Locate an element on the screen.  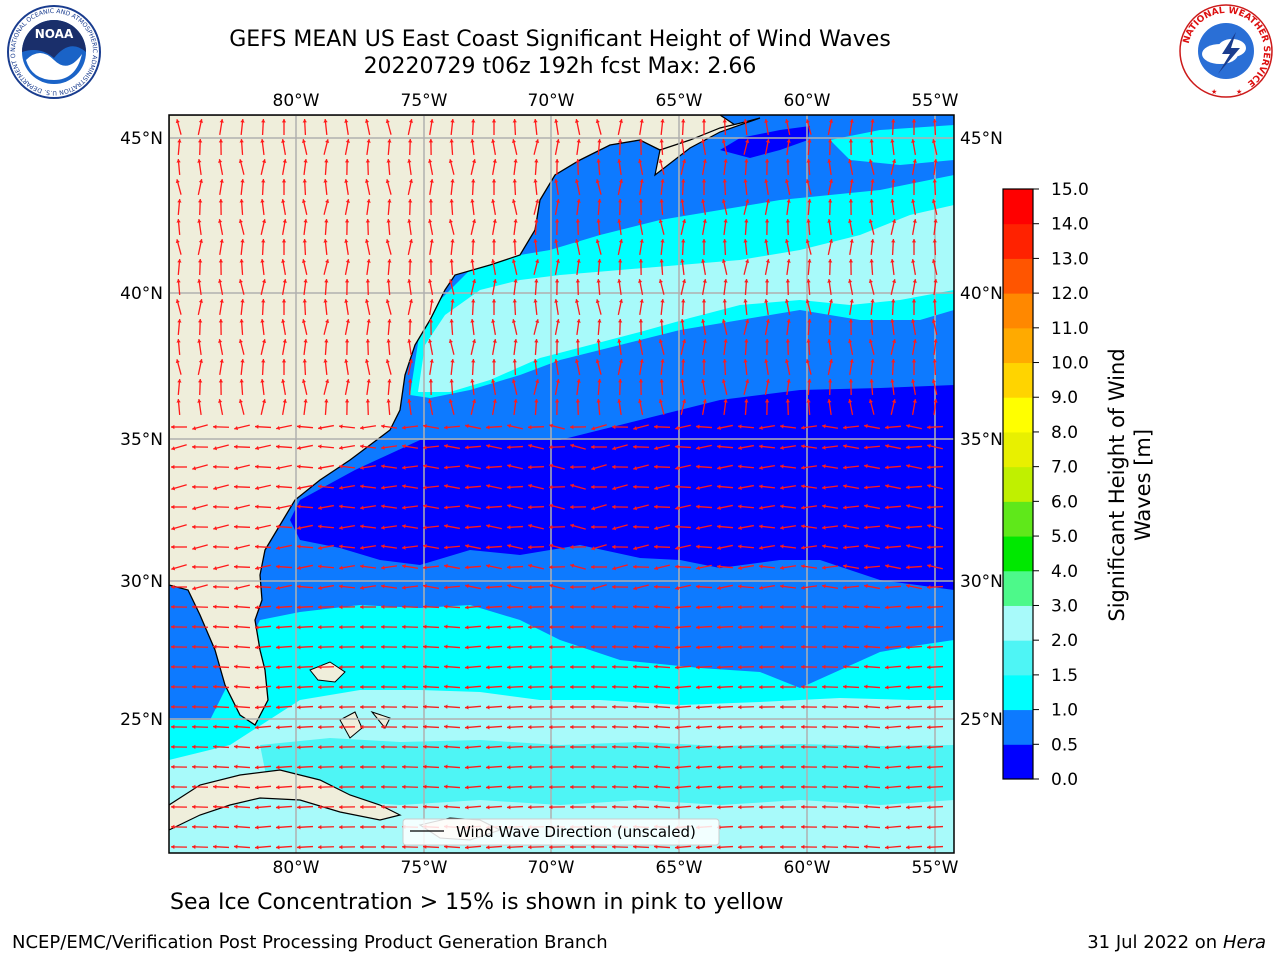
colorbar-tick-label: 0.5 is located at coordinates (1064, 745).